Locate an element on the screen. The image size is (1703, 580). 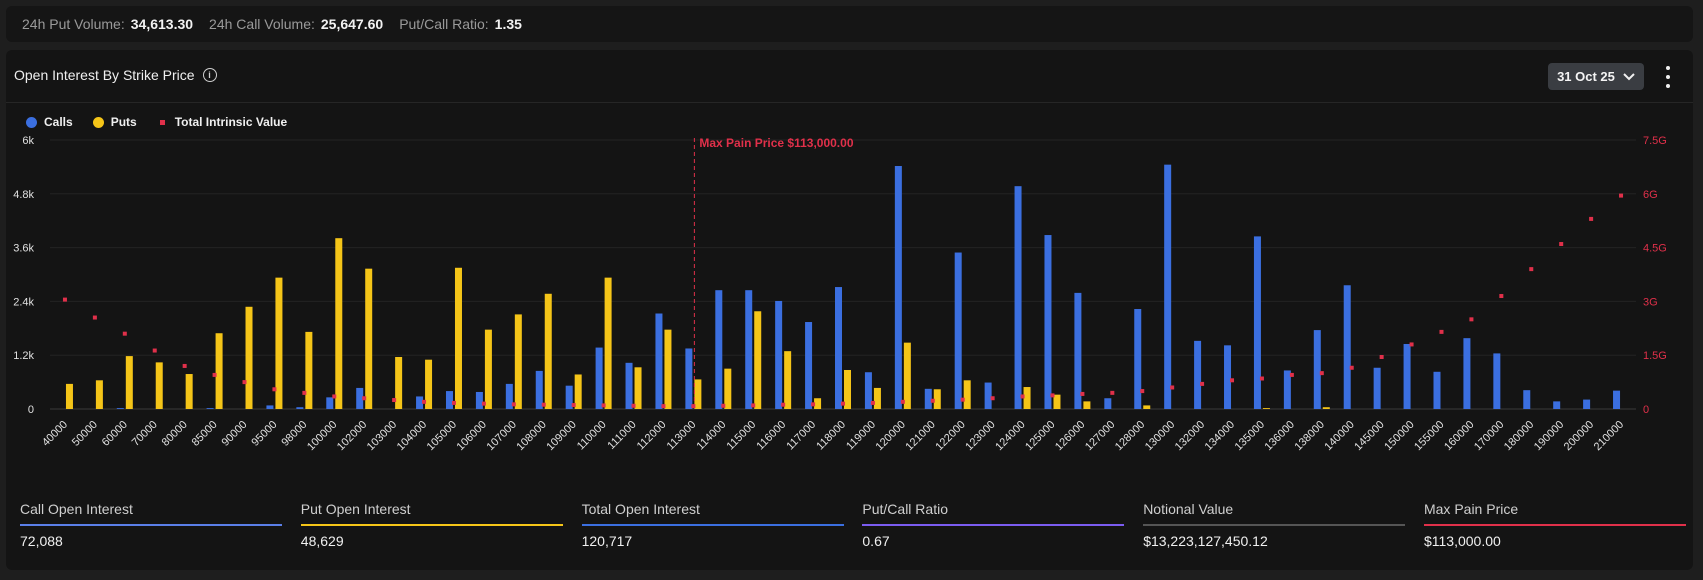
x-tick-label: 119000 is located at coordinates (861, 436).